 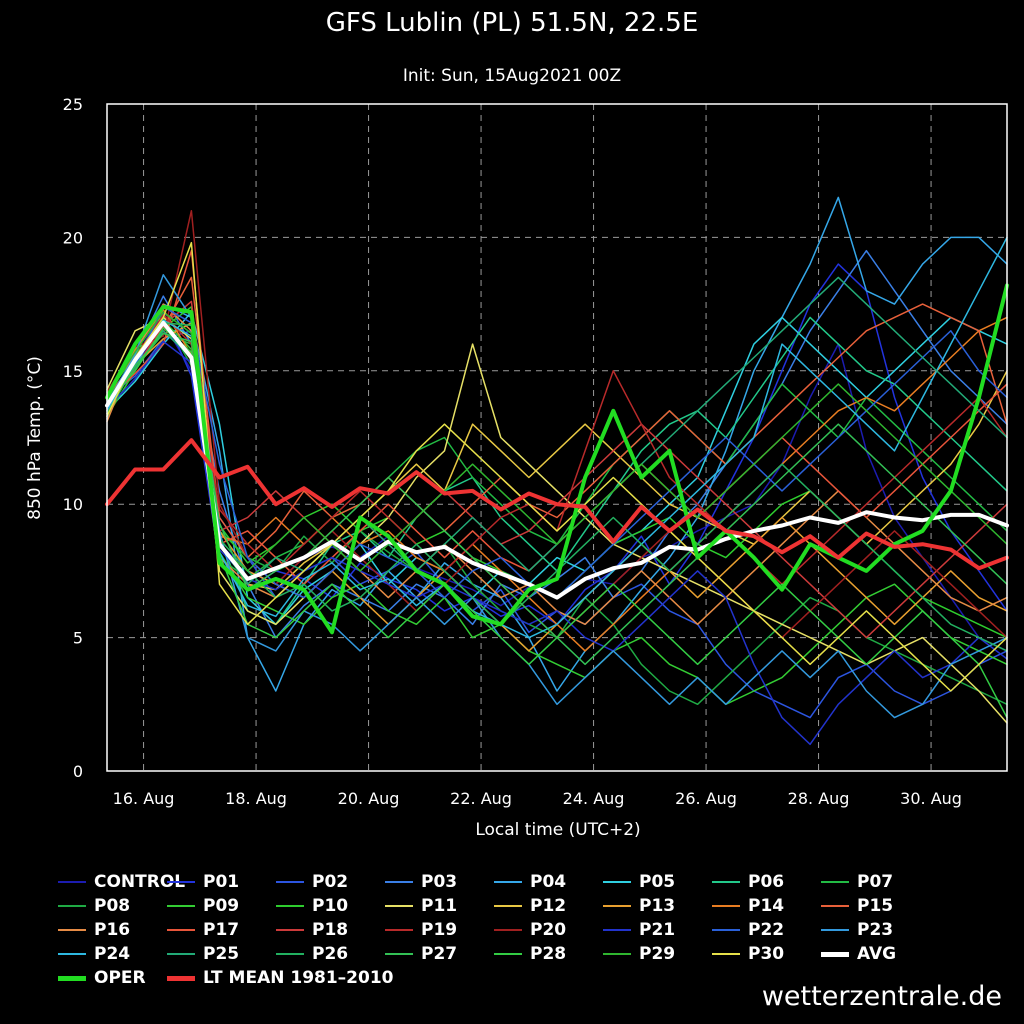 I want to click on legend-item: P21, so click(x=639, y=930).